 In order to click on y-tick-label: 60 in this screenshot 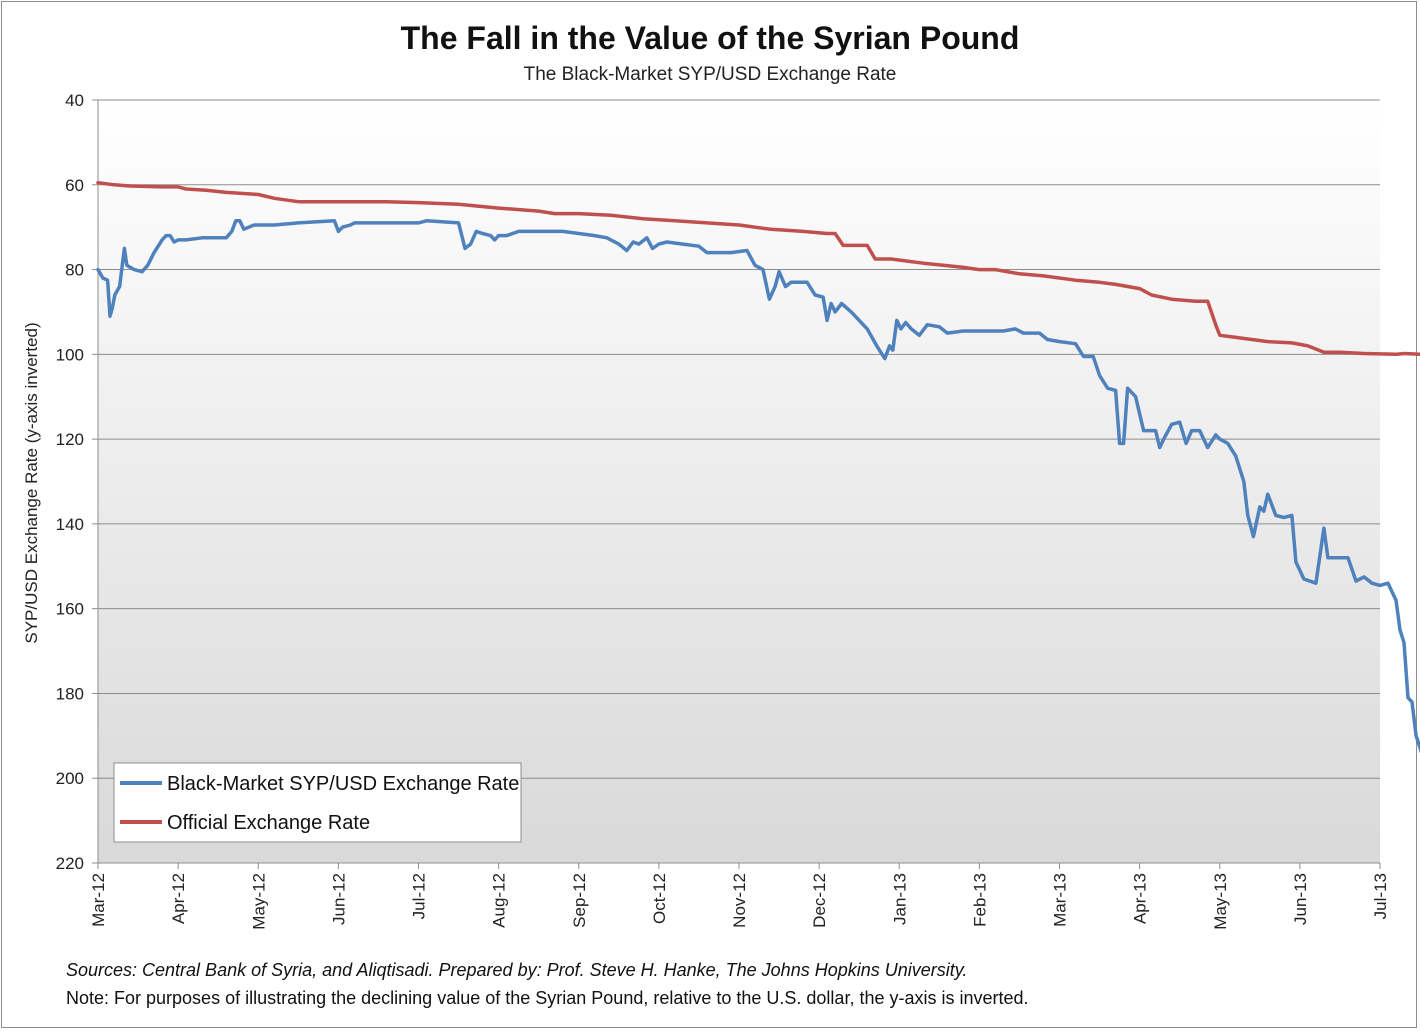, I will do `click(74, 185)`.